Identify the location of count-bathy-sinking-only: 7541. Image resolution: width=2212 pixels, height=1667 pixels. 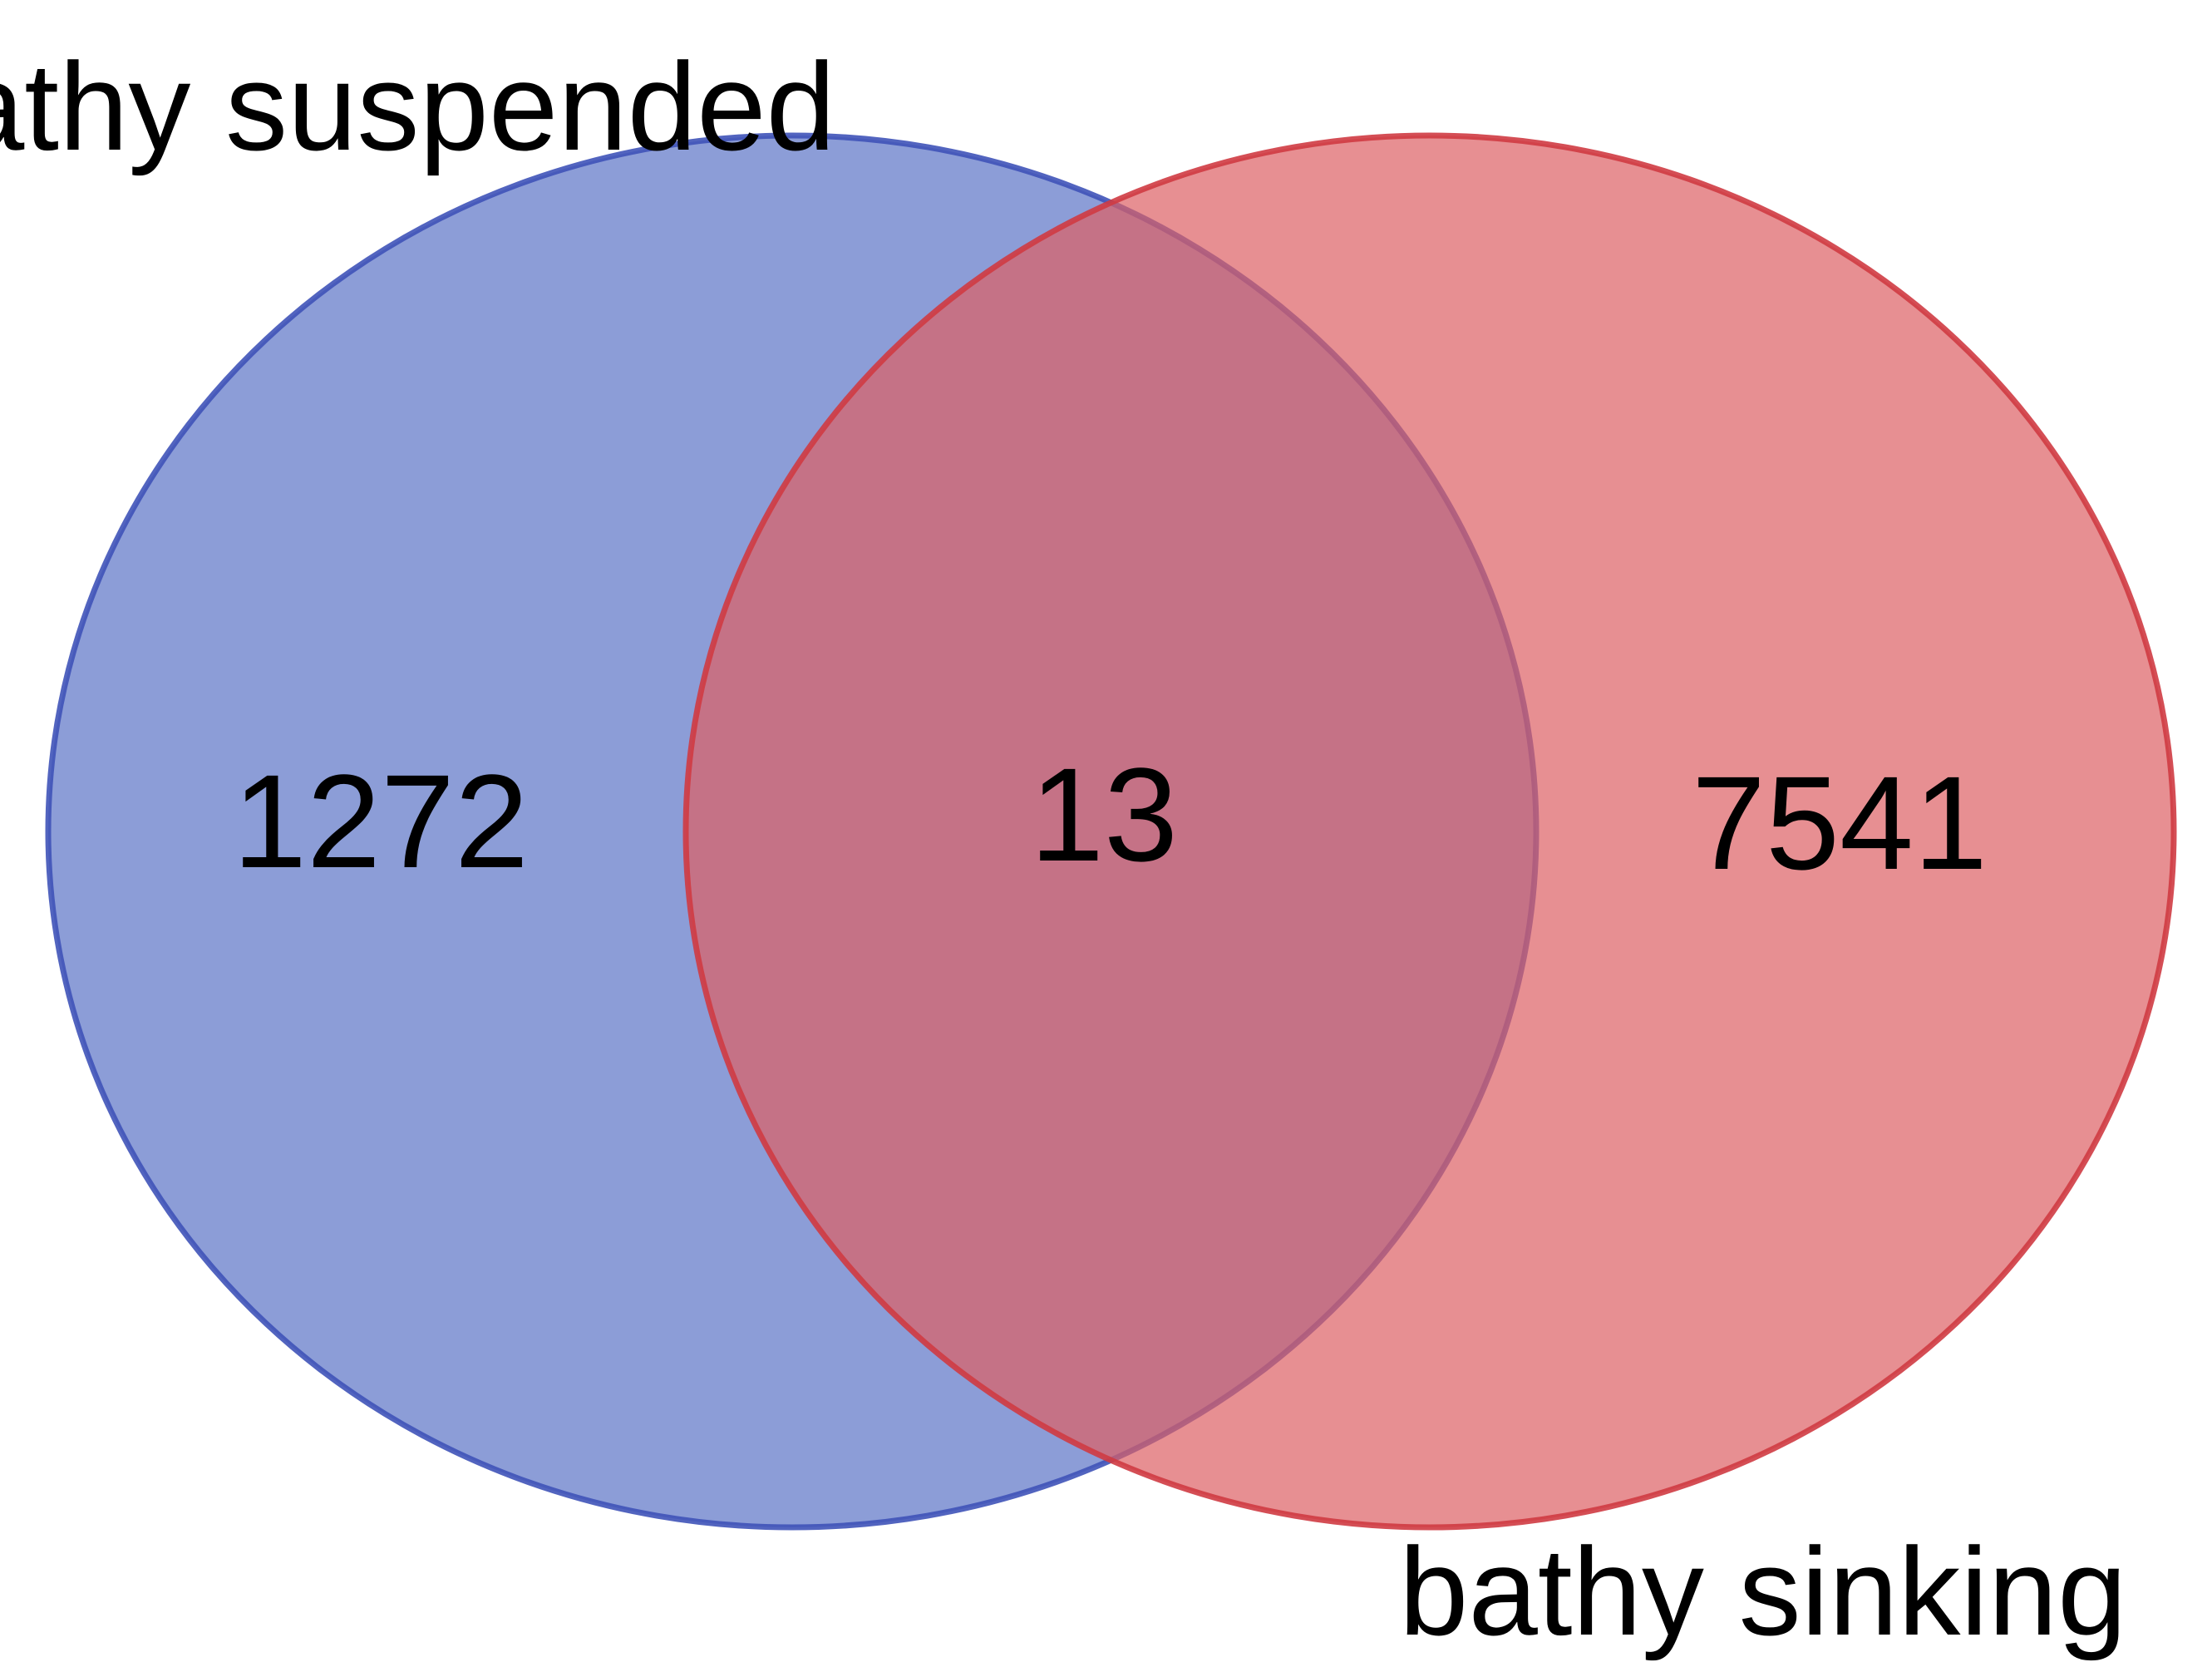
(1840, 822).